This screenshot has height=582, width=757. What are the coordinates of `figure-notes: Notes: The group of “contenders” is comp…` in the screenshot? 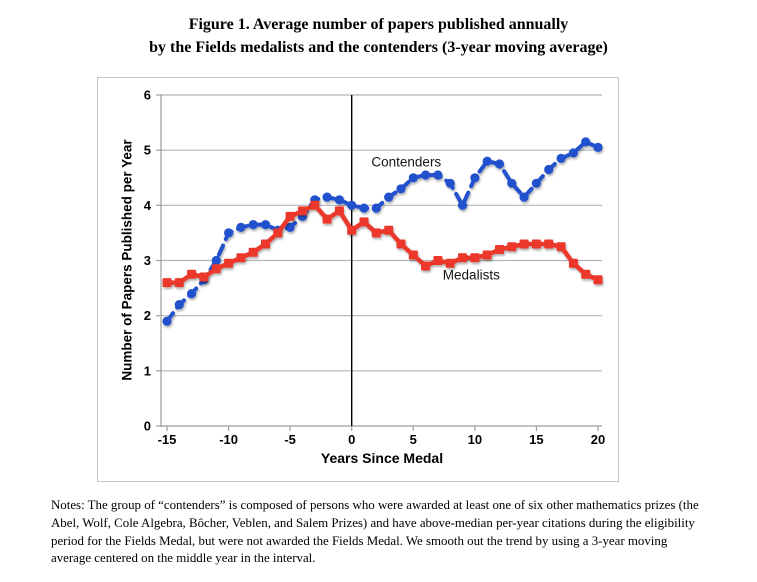 It's located at (375, 532).